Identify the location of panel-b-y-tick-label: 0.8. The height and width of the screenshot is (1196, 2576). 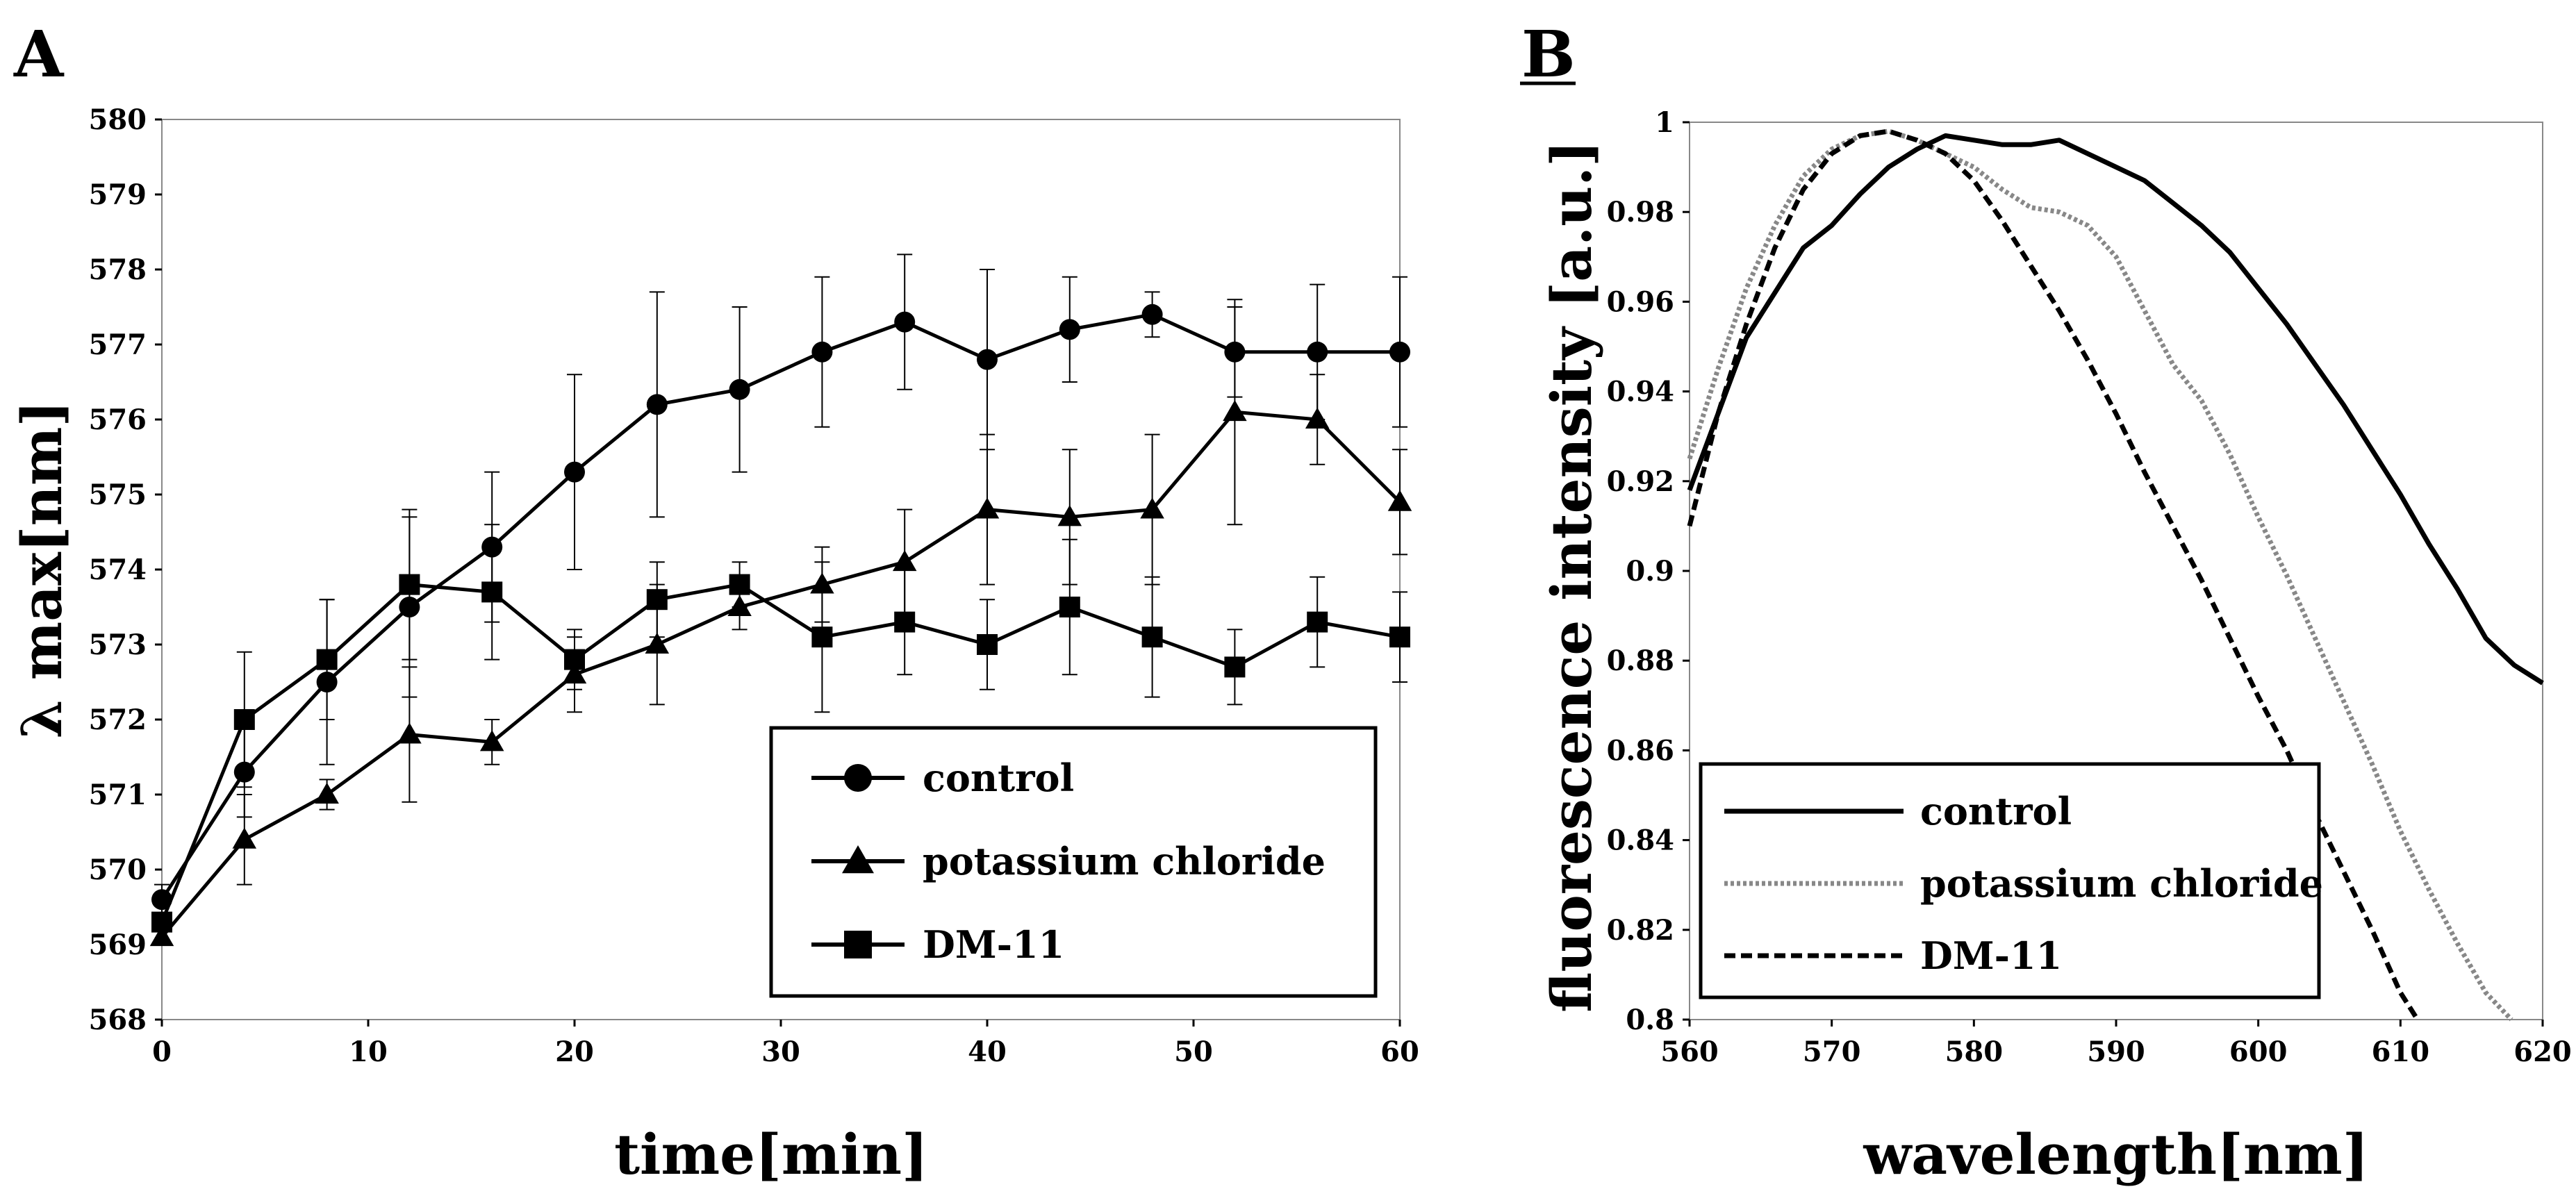
(1650, 1020).